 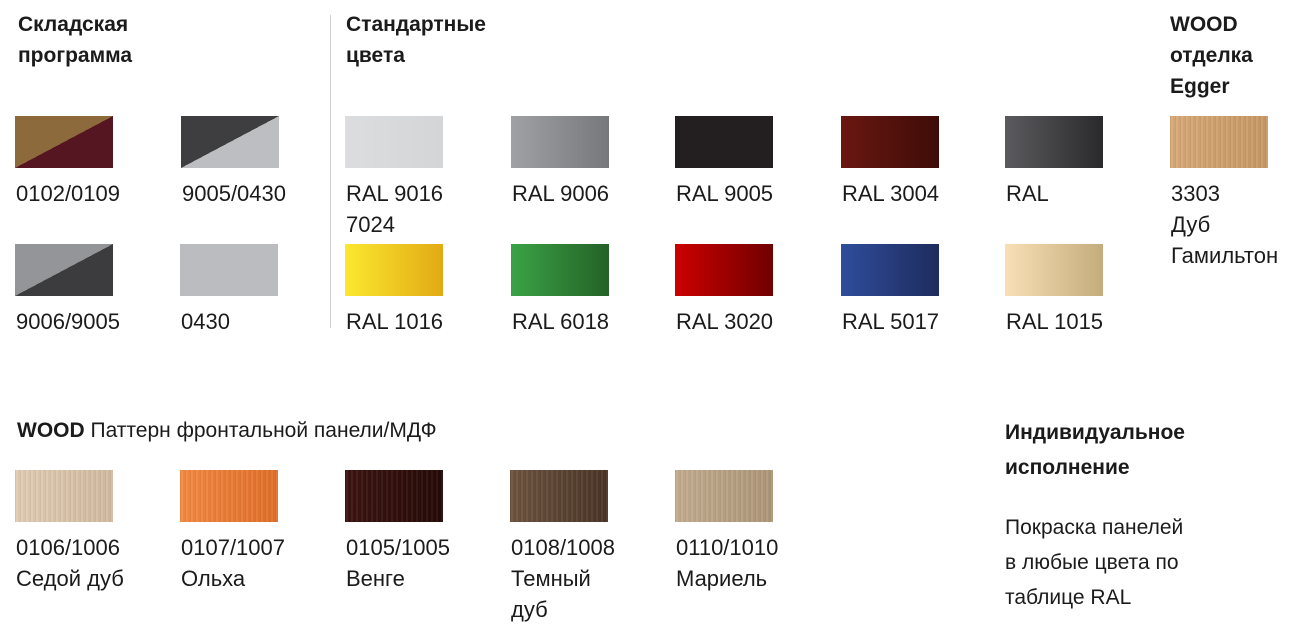 I want to click on divider, so click(x=330, y=171).